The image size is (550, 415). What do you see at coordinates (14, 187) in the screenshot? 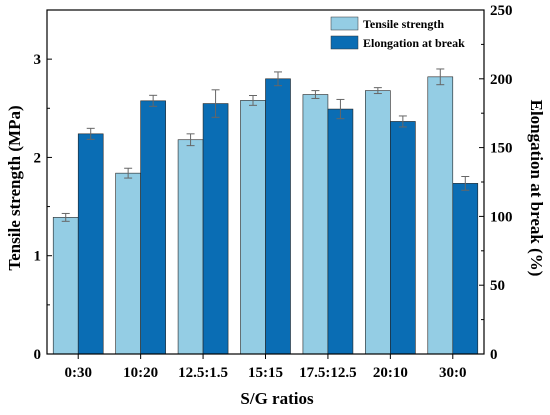
I see `y-axis-left-title: Tensile strength (MPa)` at bounding box center [14, 187].